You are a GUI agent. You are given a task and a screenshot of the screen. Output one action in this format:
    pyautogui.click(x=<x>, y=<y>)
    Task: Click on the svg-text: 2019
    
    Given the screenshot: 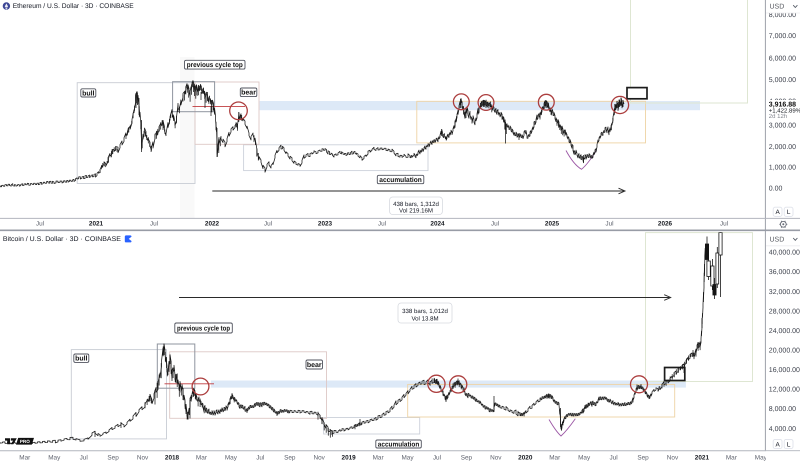 What is the action you would take?
    pyautogui.click(x=349, y=457)
    